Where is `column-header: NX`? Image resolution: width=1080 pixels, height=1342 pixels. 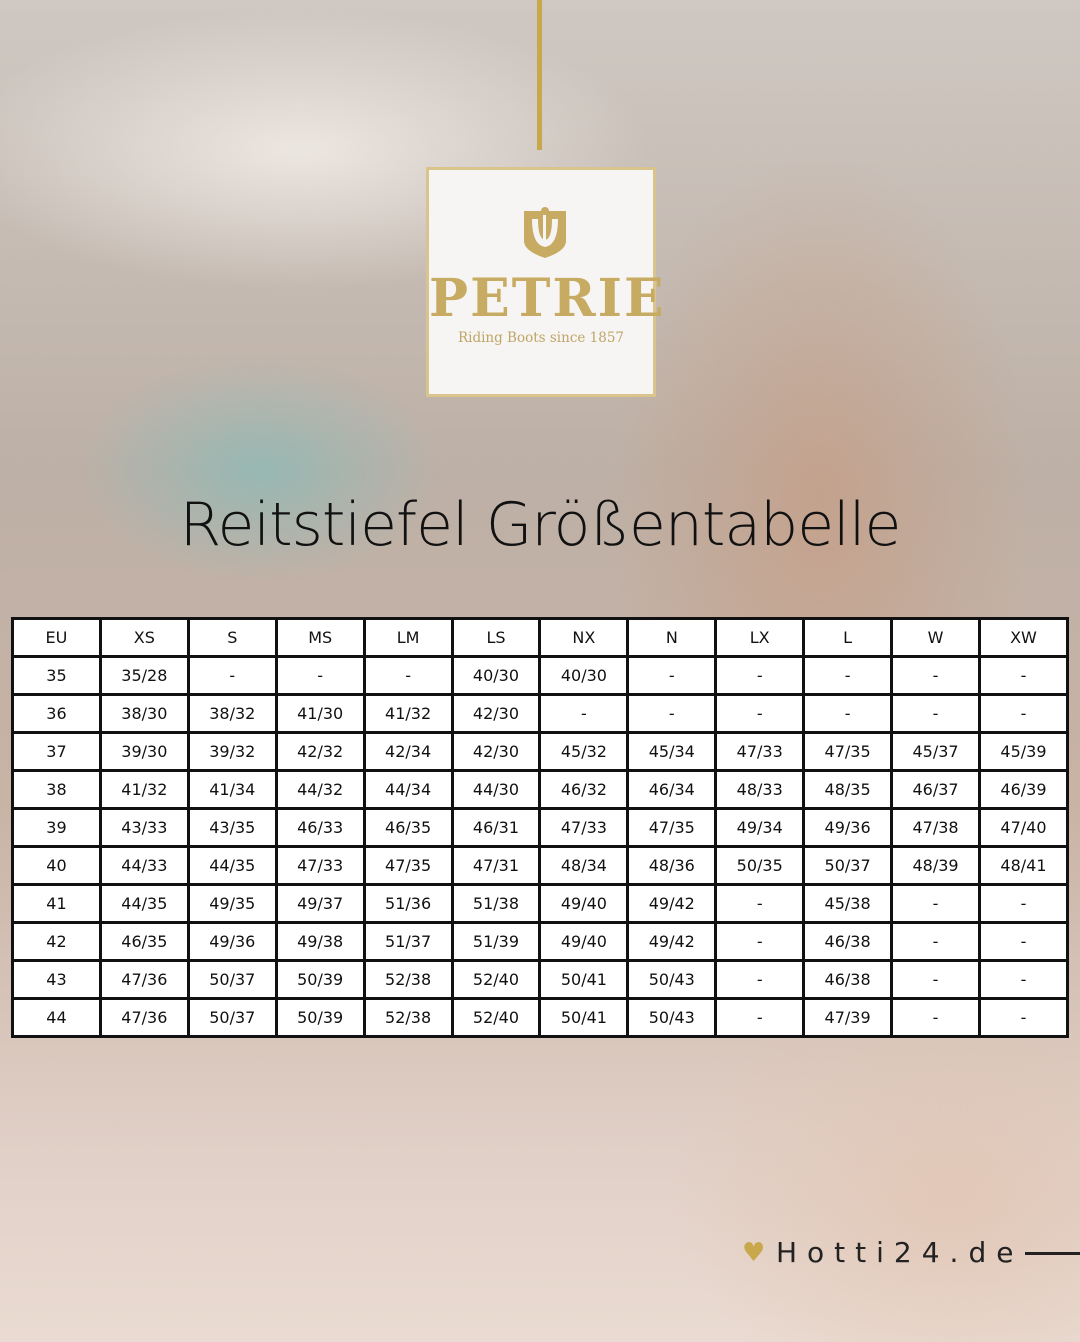
column-header: NX is located at coordinates (584, 637).